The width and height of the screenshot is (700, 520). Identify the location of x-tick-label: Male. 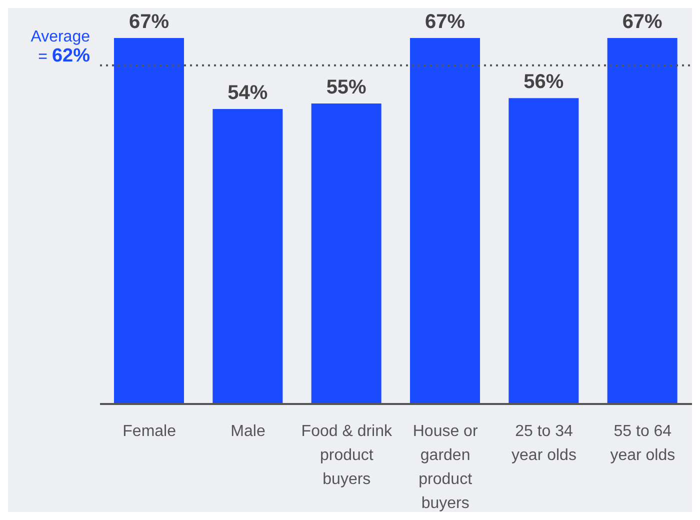
(248, 431).